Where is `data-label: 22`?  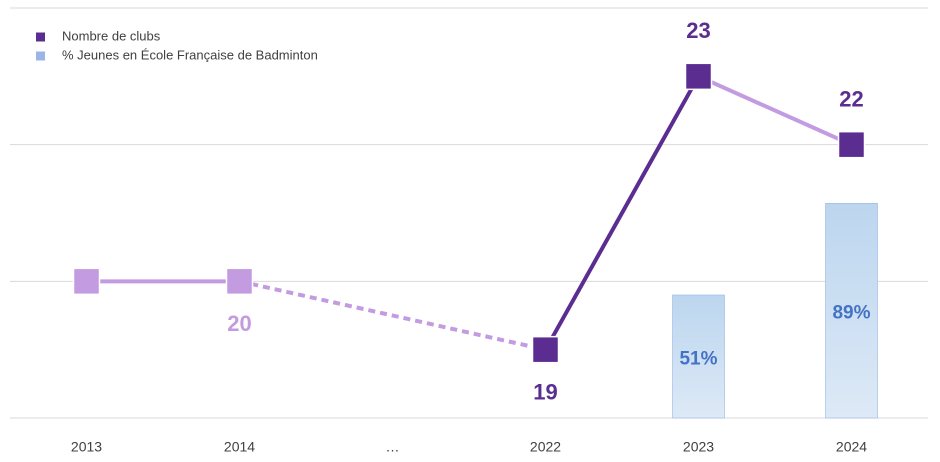 data-label: 22 is located at coordinates (851, 98).